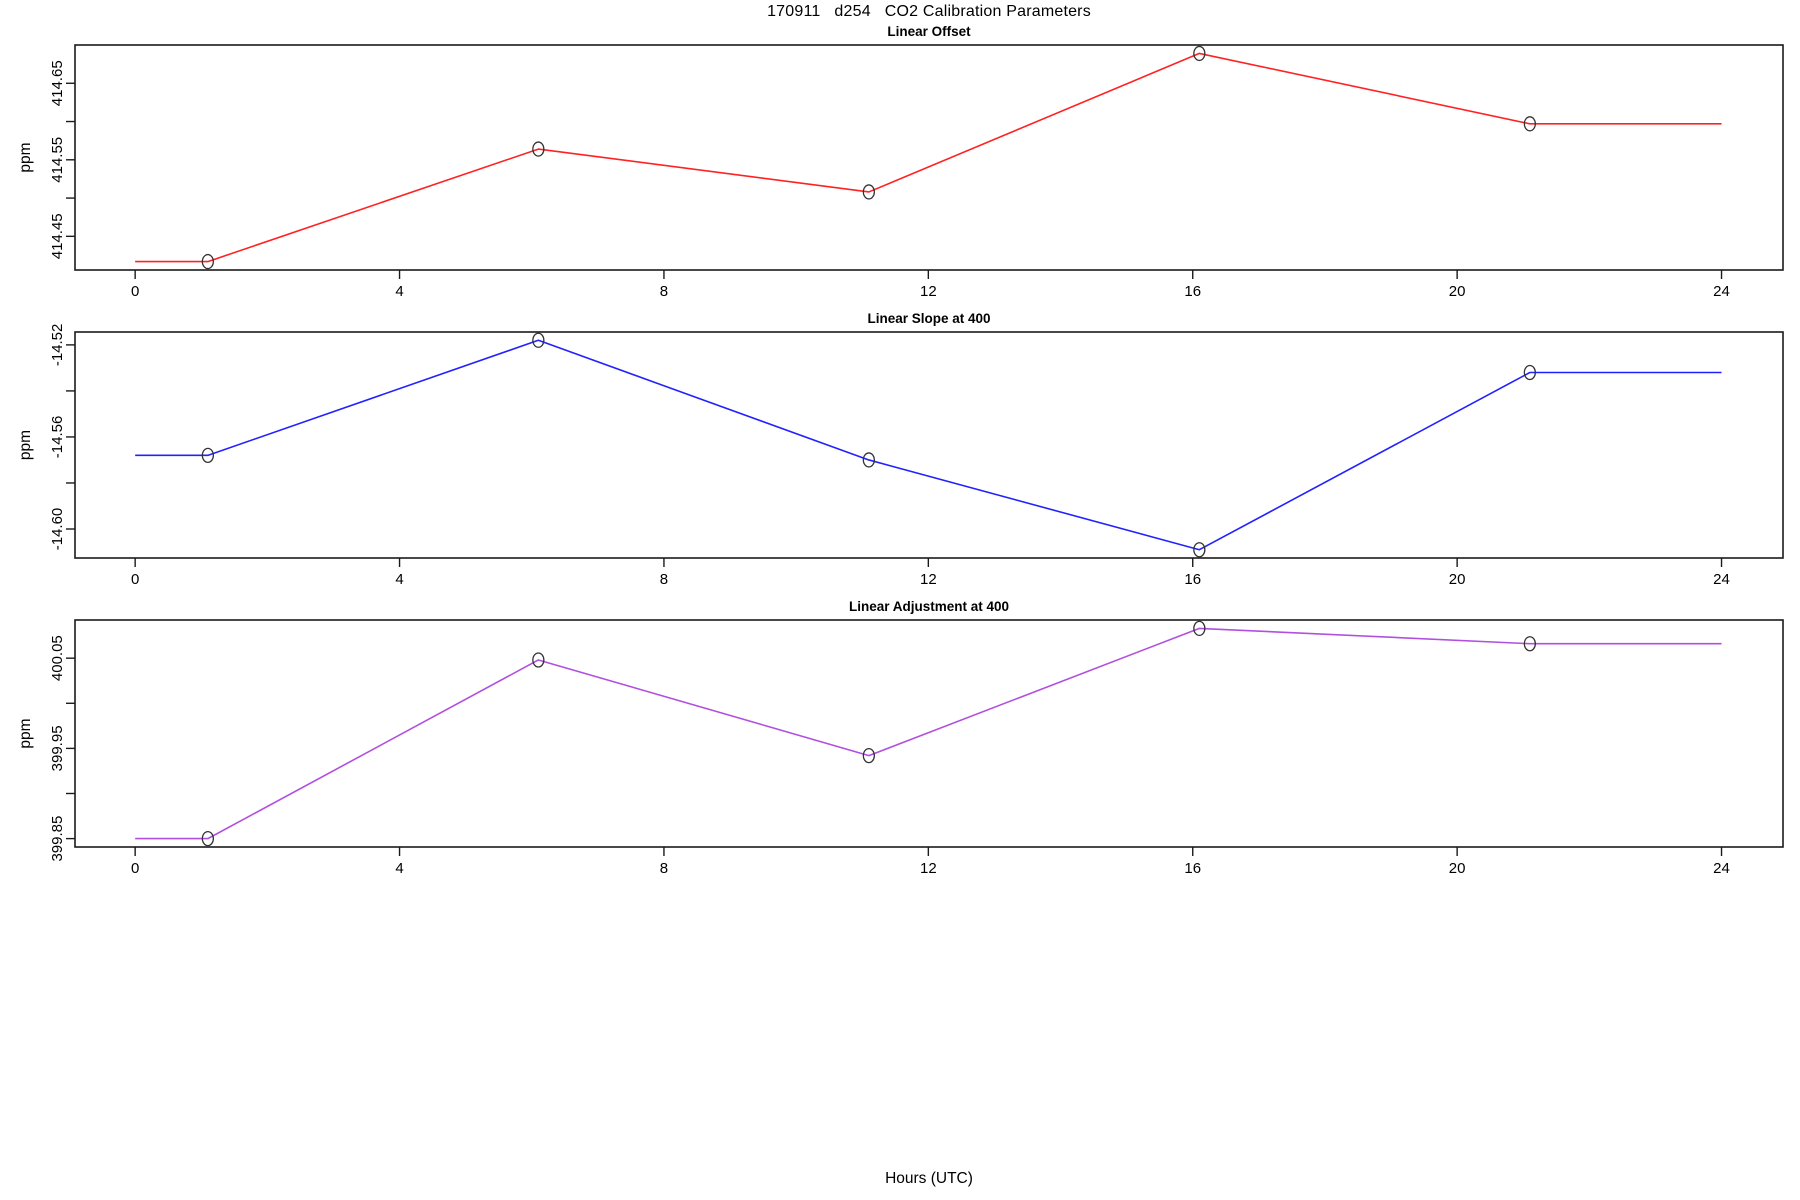 This screenshot has width=1800, height=1200. I want to click on figure-title: 170911 d254 CO2 Calibration Parameters, so click(929, 11).